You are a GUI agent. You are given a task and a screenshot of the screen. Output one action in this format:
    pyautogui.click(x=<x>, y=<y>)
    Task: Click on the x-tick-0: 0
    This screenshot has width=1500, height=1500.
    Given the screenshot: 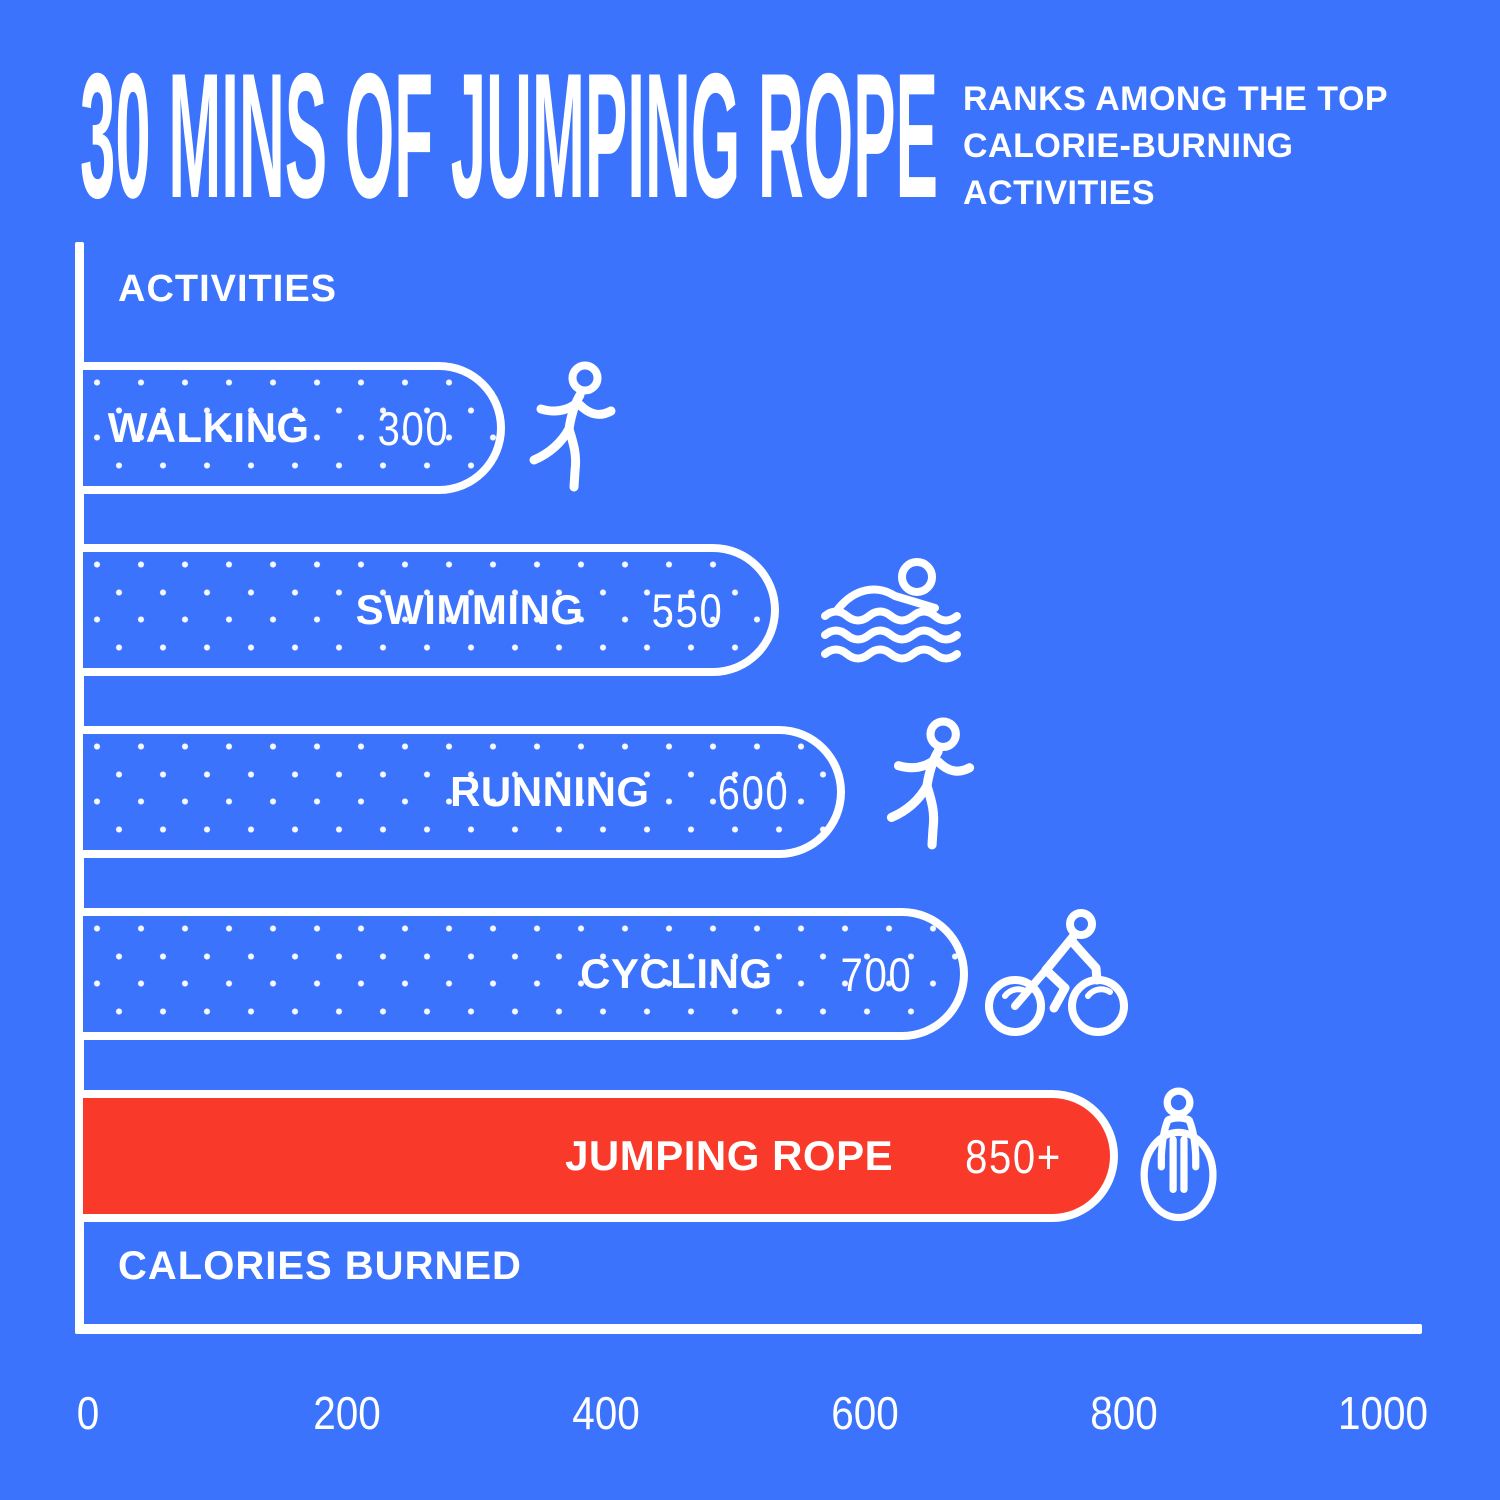 What is the action you would take?
    pyautogui.click(x=88, y=1413)
    